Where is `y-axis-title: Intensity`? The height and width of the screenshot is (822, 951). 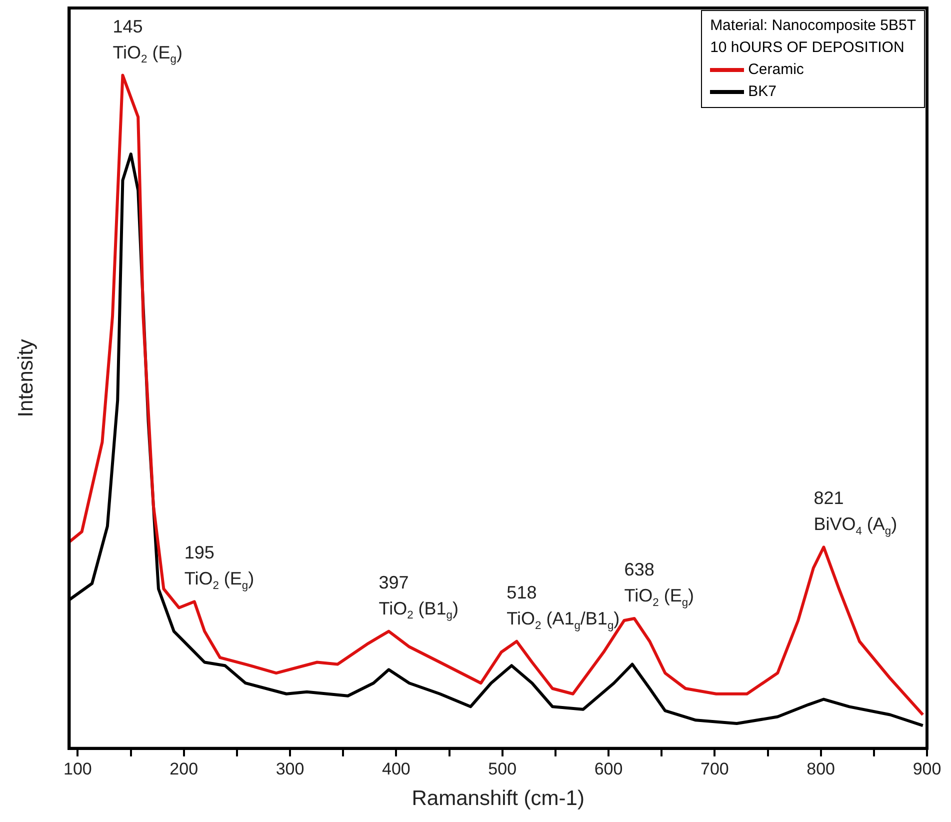 y-axis-title: Intensity is located at coordinates (26, 378).